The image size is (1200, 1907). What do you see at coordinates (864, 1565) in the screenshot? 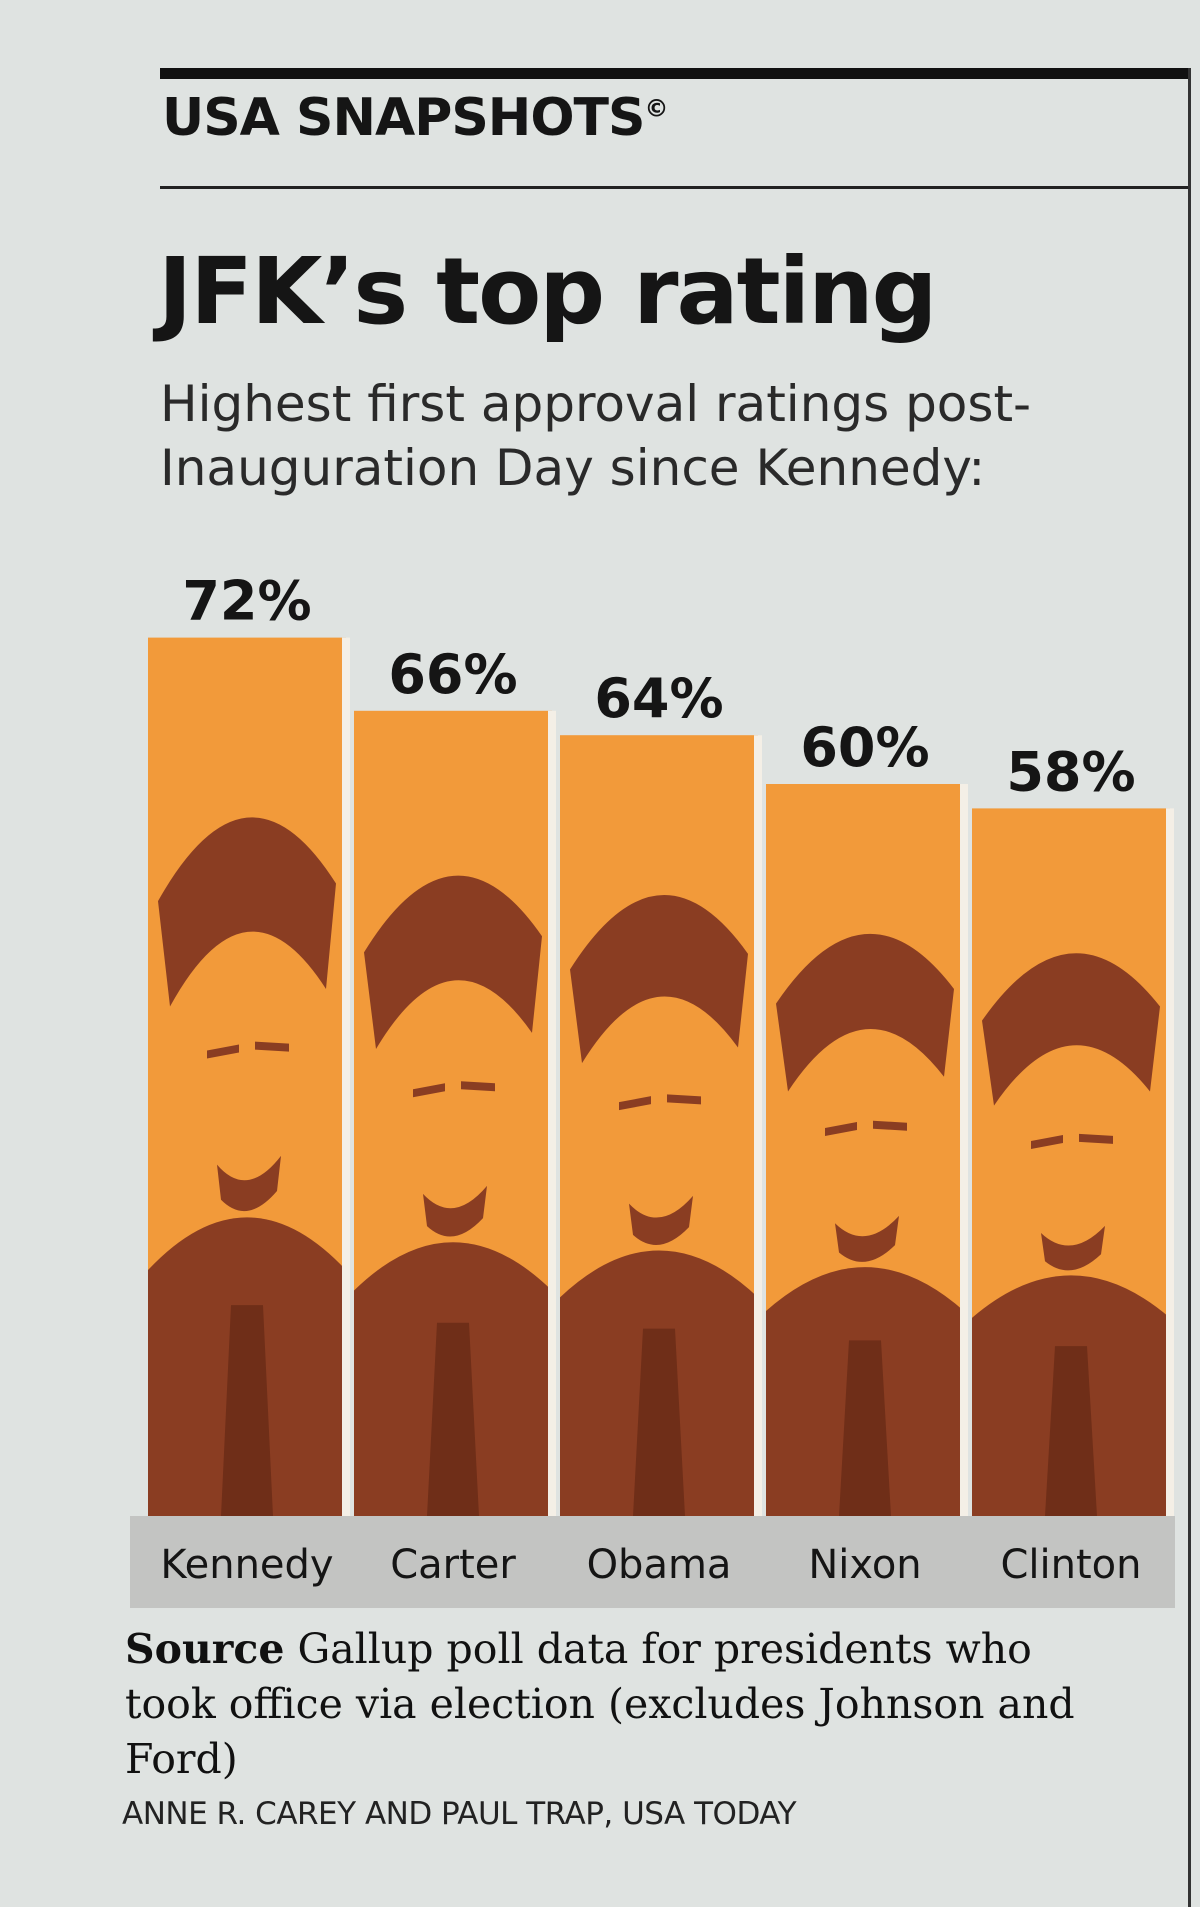
I see `category-label: Nixon` at bounding box center [864, 1565].